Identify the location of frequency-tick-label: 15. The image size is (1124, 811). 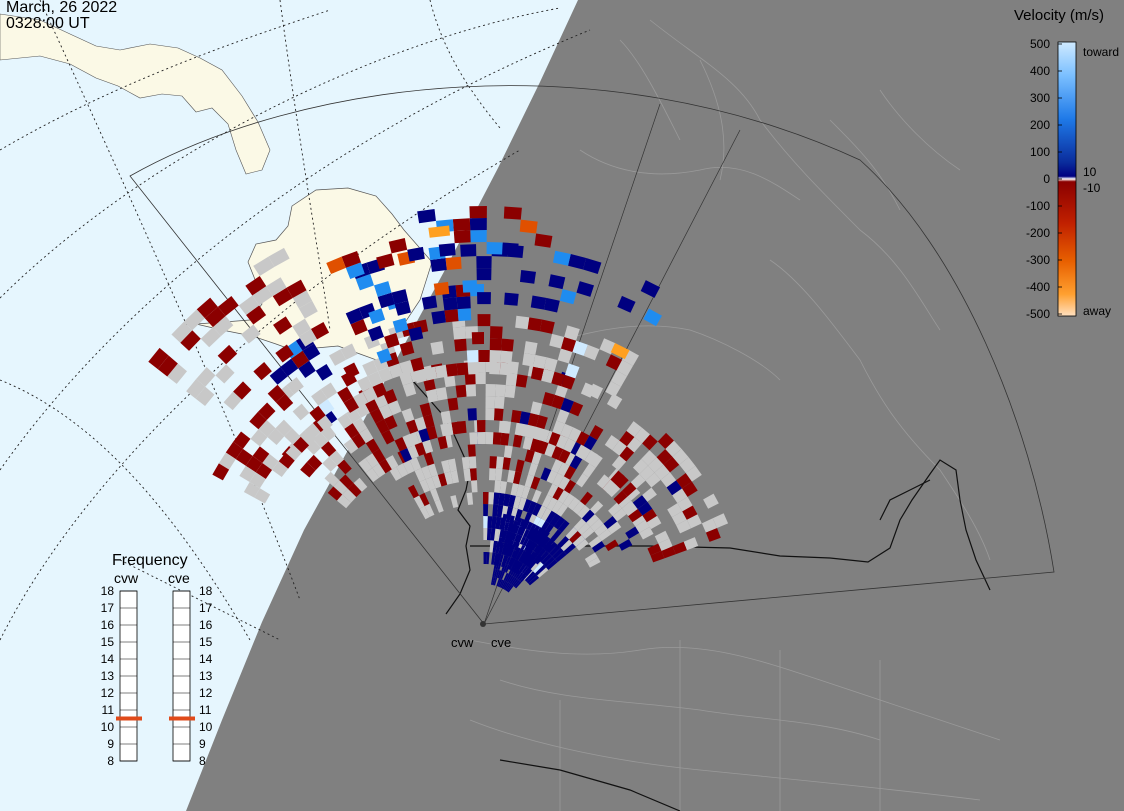
(206, 642).